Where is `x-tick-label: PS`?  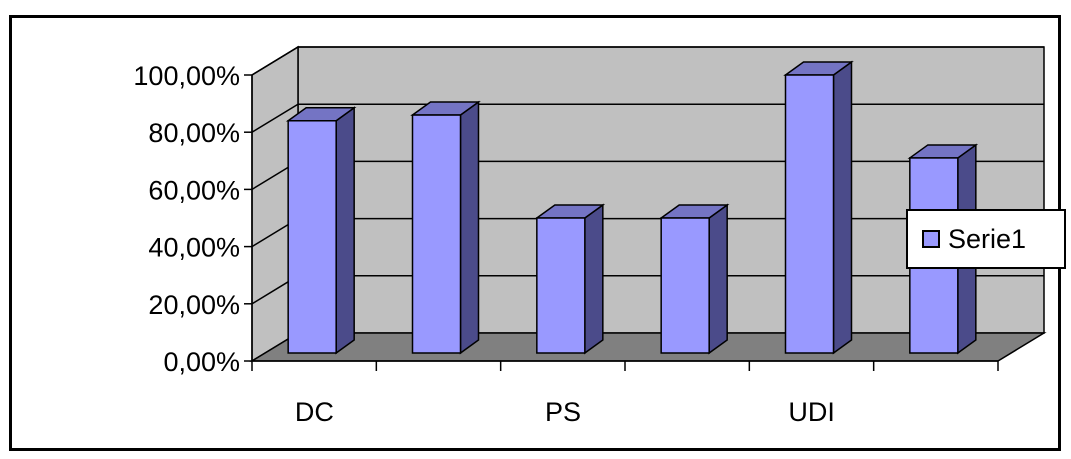 x-tick-label: PS is located at coordinates (563, 412).